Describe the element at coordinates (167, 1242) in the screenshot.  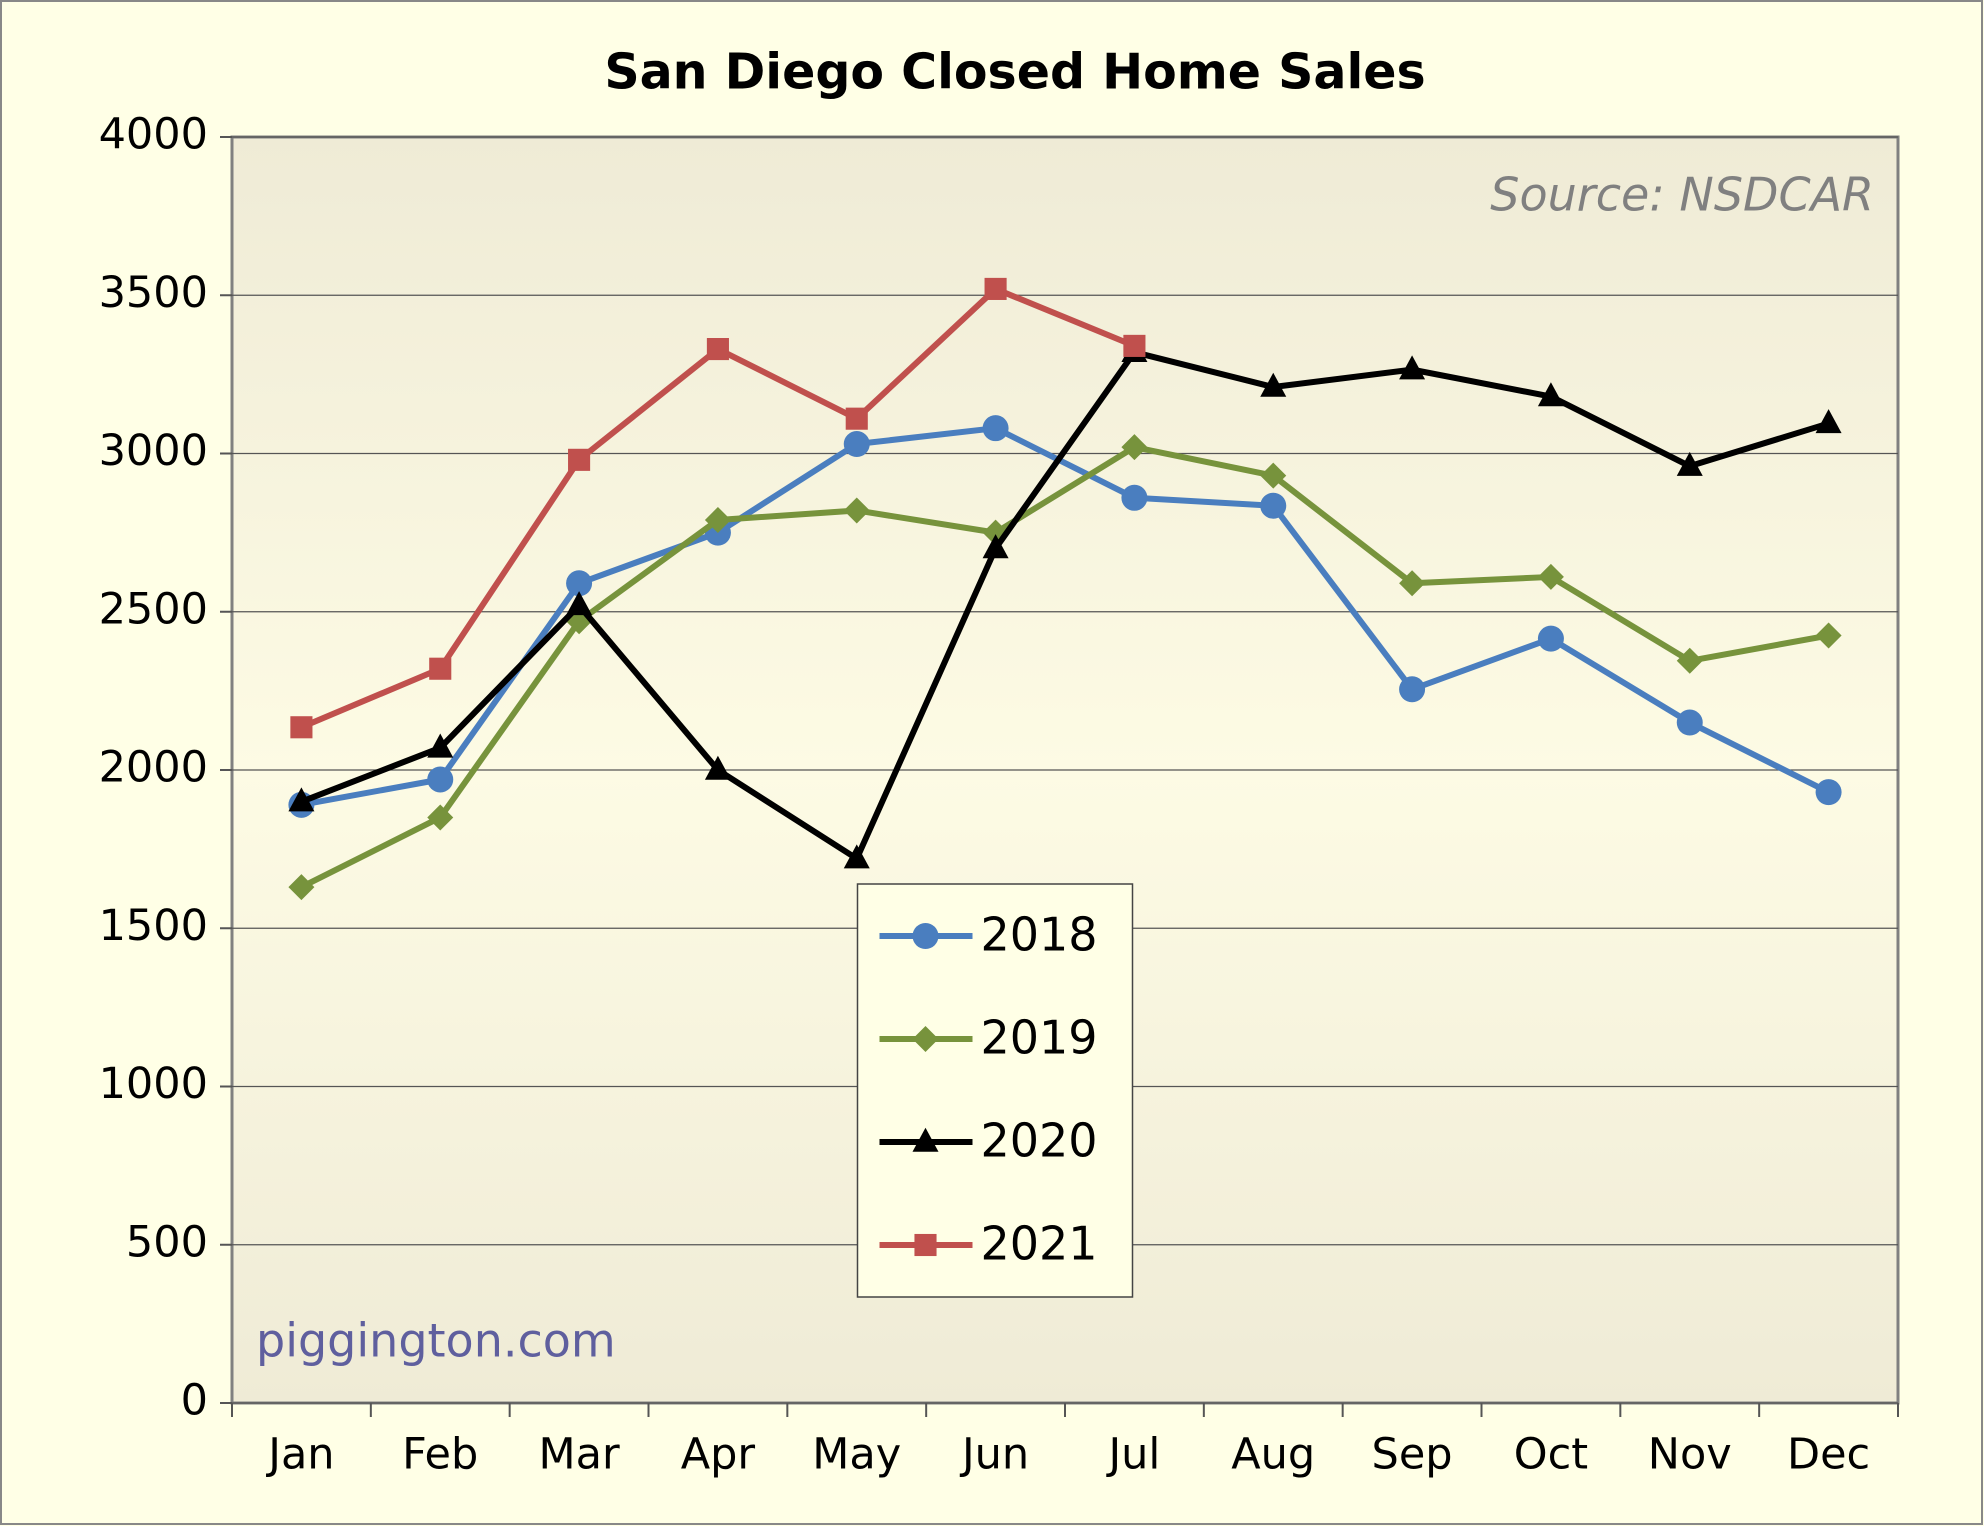
I see `y-tick-label: 500` at that location.